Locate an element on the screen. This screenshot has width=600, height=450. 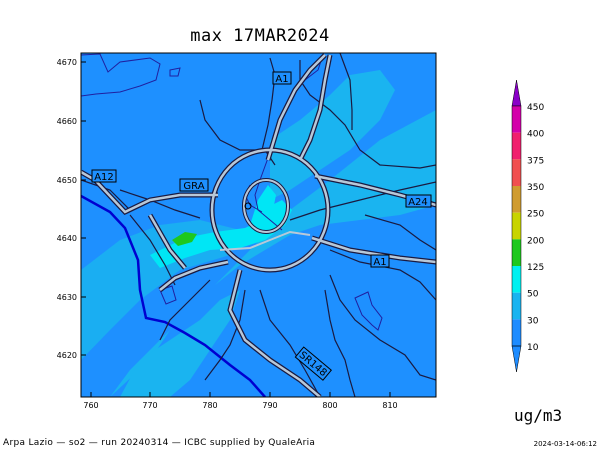
colorbar-level-label: 125 is located at coordinates (535, 268).